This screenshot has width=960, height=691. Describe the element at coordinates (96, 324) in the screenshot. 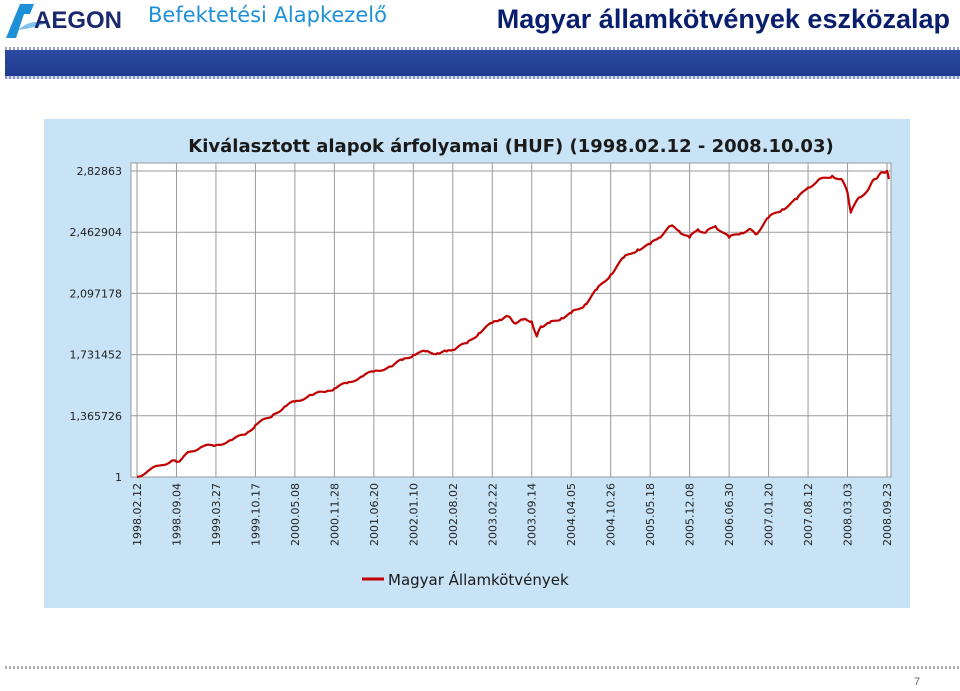

I see `y-axis-ticks: 2,82863 2,462904 2,097178 1,731452 1,365726 1` at that location.